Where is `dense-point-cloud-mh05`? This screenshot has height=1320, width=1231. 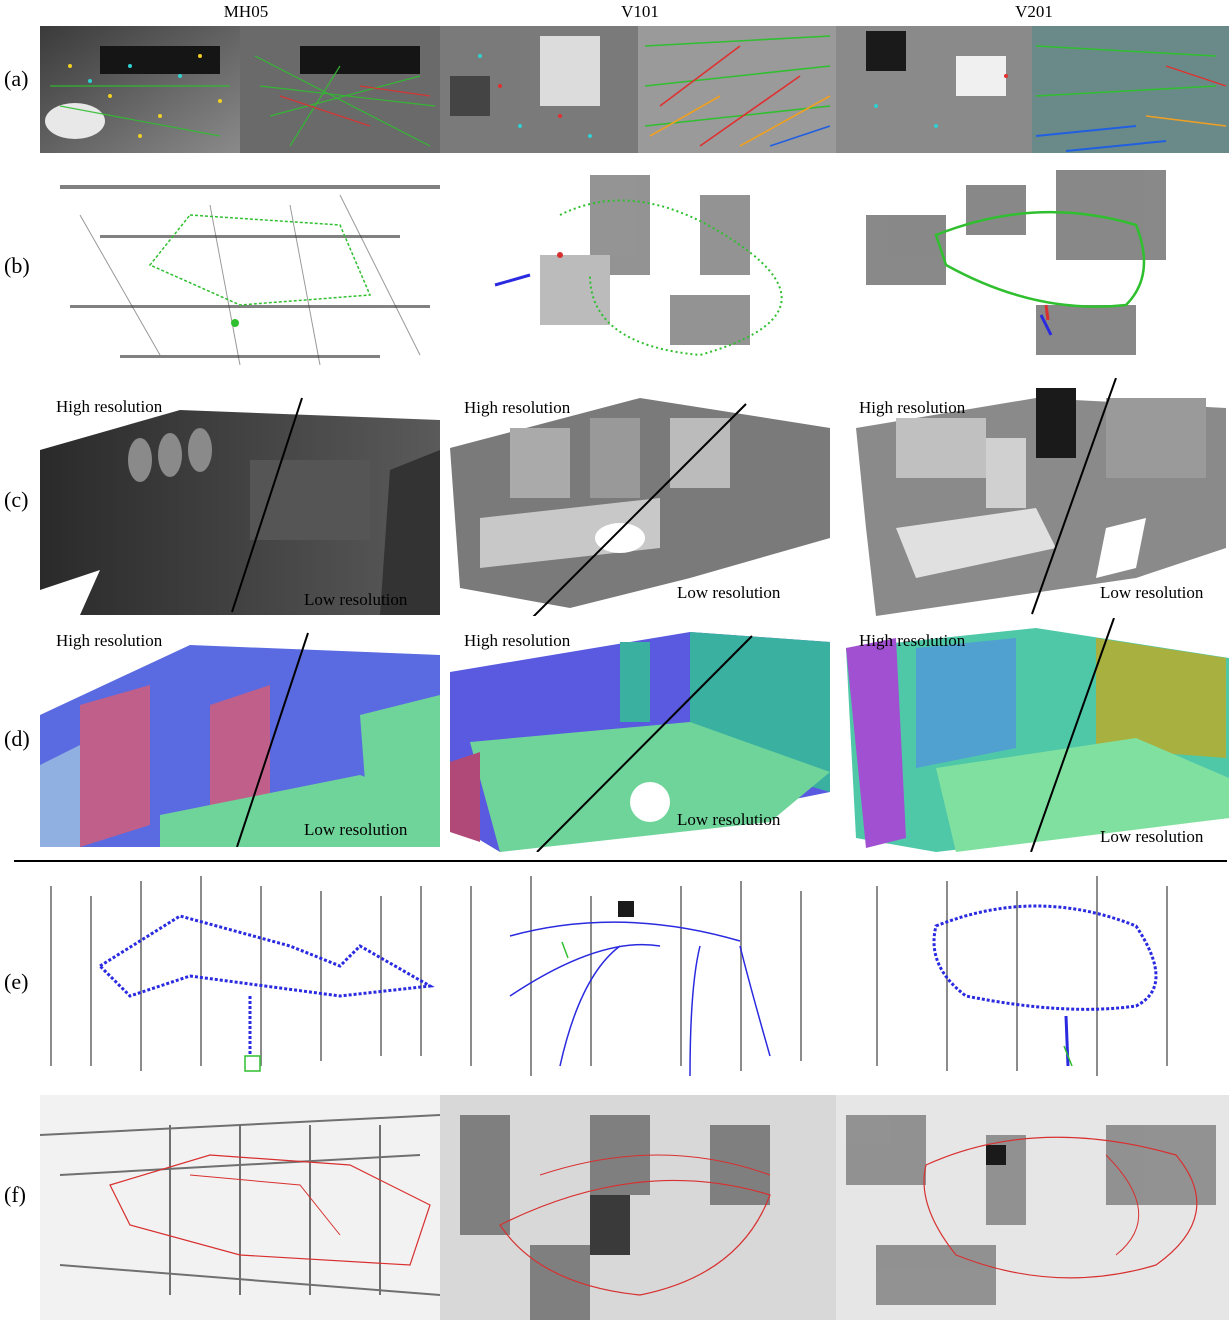 dense-point-cloud-mh05 is located at coordinates (240, 1207).